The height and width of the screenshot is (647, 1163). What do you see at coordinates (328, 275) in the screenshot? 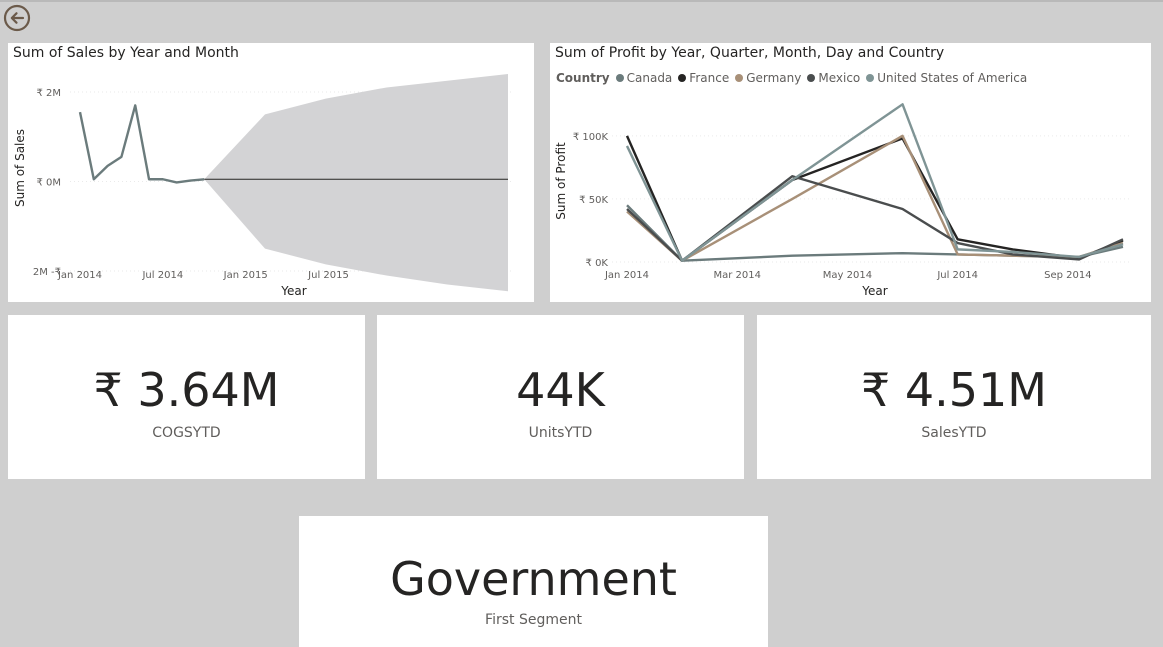
I see `x-tick-label: Jul 2015` at bounding box center [328, 275].